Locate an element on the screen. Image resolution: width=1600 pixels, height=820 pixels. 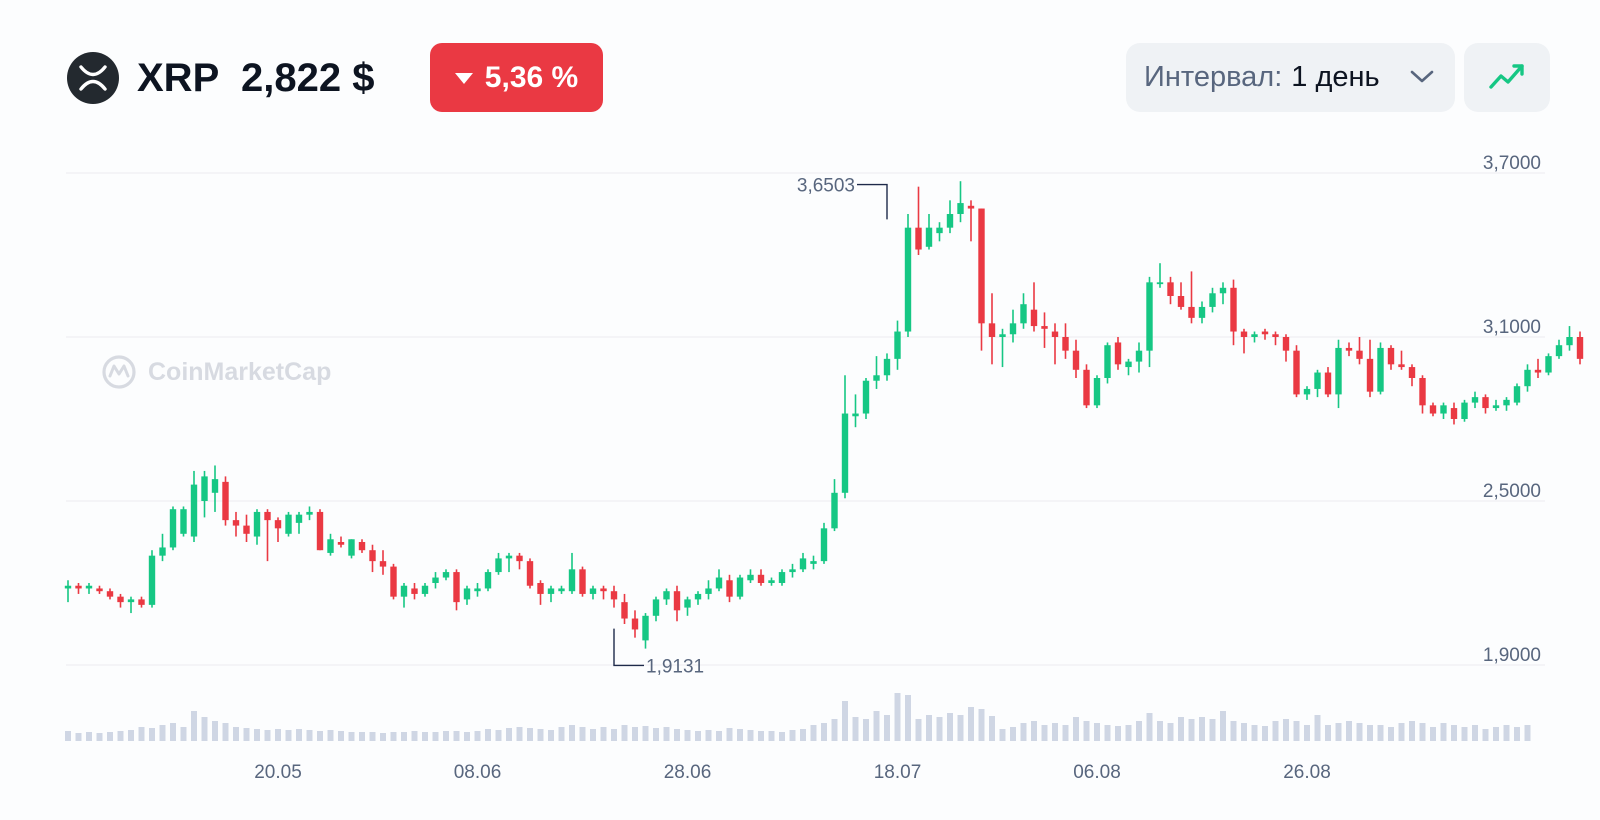
interval-dropdown: Интервал: 1 день is located at coordinates (1290, 77).